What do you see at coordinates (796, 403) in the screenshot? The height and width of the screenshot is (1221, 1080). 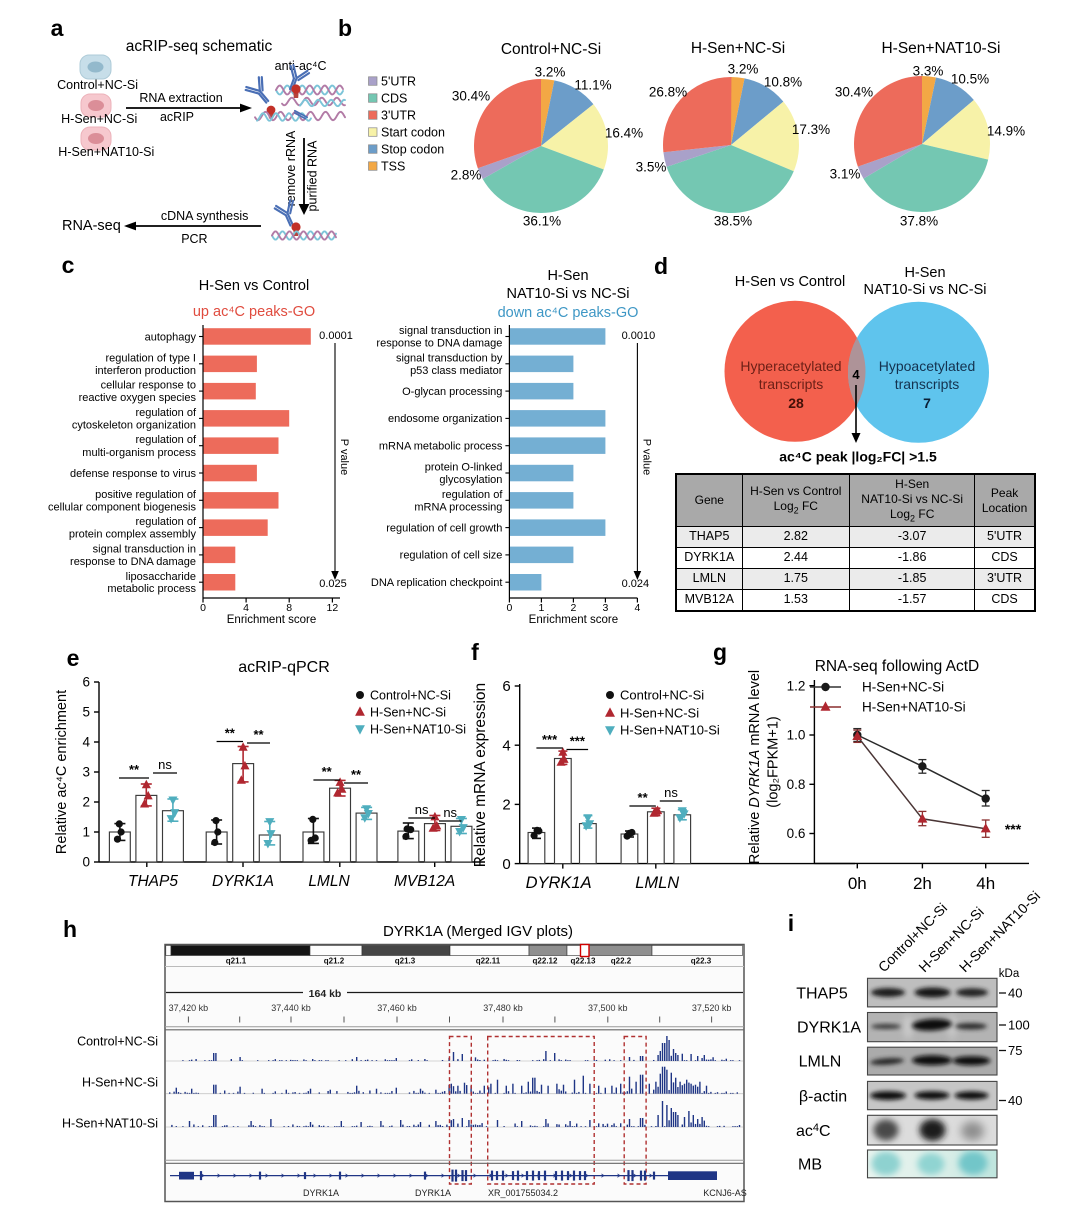 I see `svg-text: 28` at bounding box center [796, 403].